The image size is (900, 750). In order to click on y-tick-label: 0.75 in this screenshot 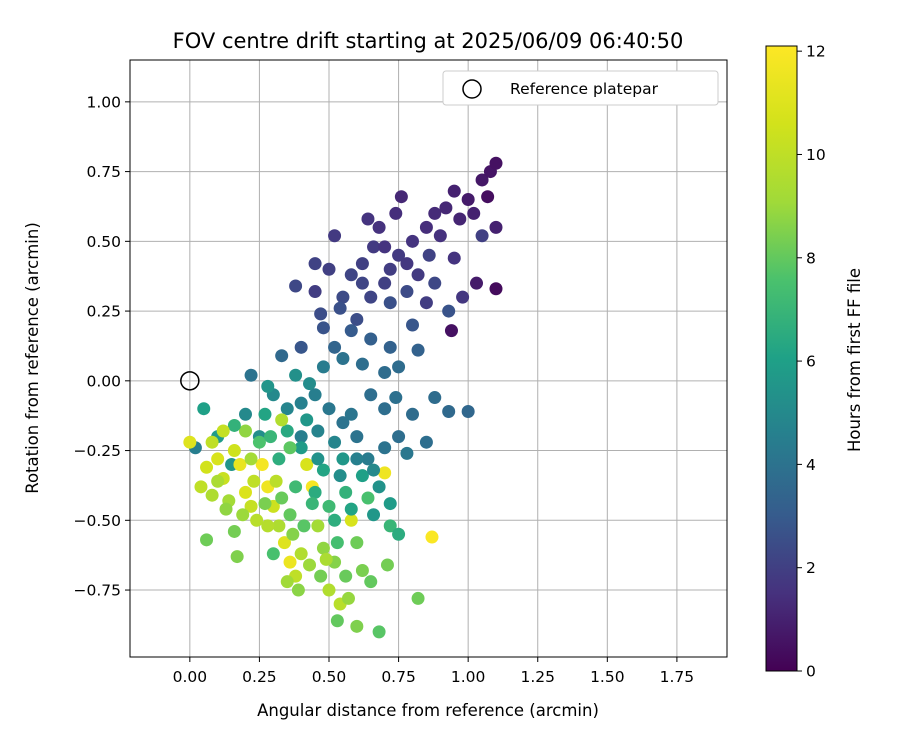, I will do `click(103, 172)`.